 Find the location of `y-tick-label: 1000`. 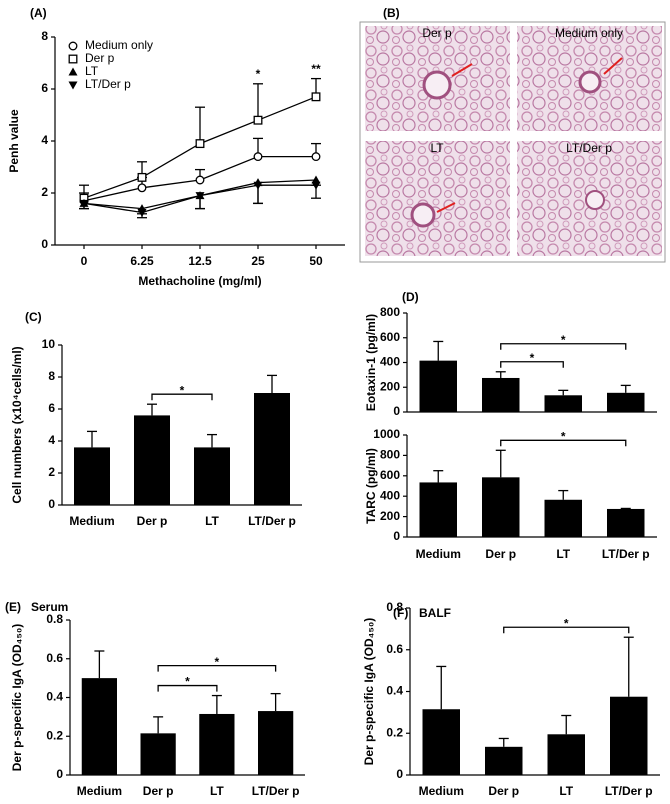

y-tick-label: 1000 is located at coordinates (386, 434).